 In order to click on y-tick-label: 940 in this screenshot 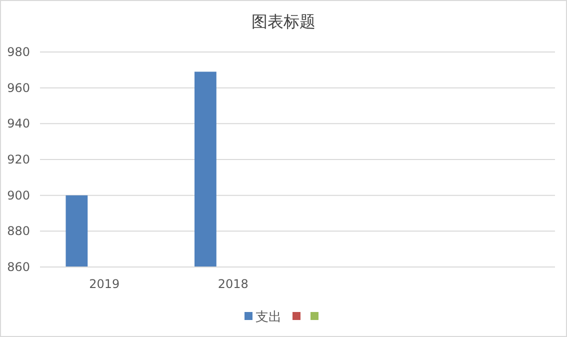, I will do `click(18, 123)`.